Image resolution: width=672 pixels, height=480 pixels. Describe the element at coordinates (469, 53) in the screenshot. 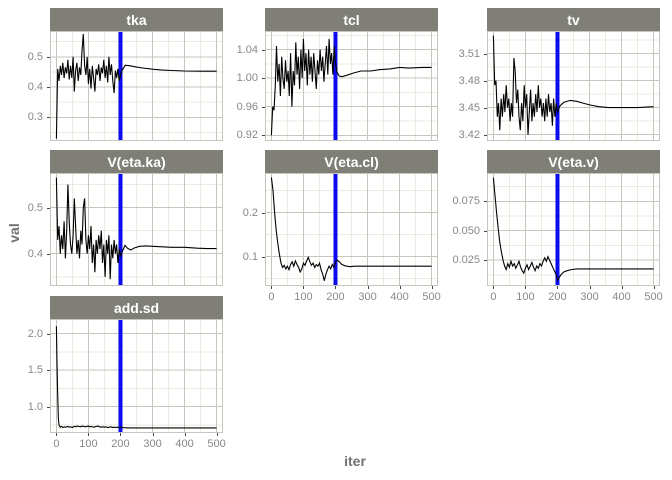

I see `y-tick-label: 3.51` at that location.